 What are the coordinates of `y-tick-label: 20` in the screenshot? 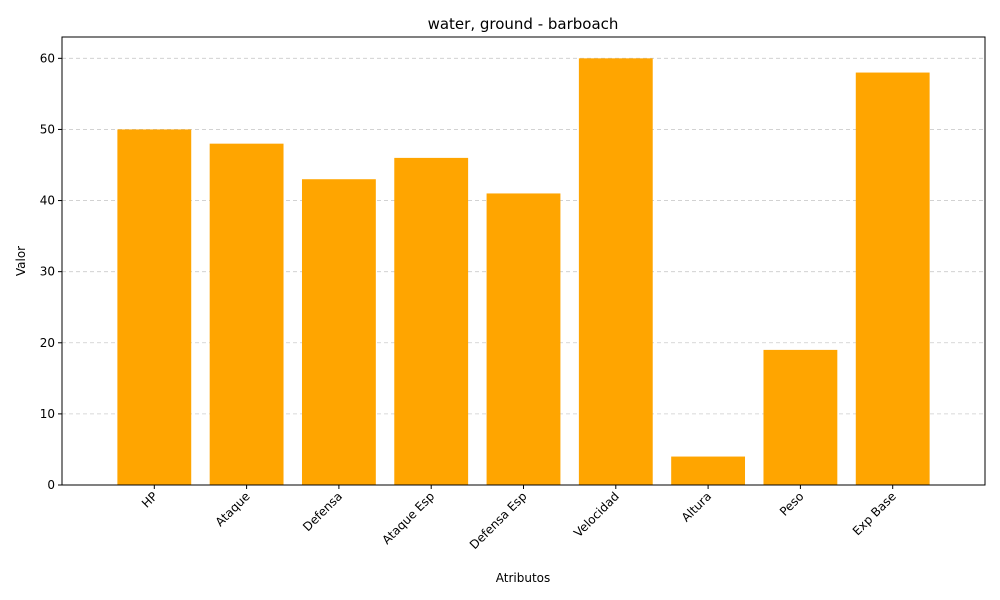 It's located at (47, 343).